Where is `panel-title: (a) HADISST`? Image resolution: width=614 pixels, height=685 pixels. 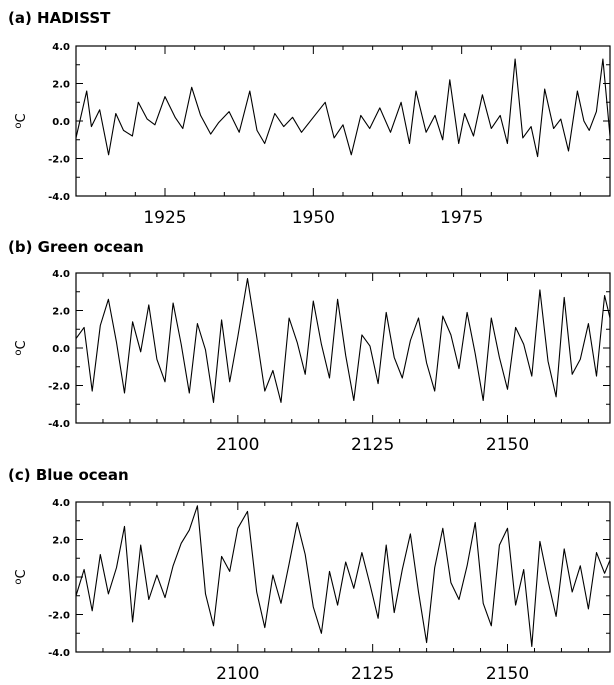
panel-title: (a) HADISST is located at coordinates (59, 18).